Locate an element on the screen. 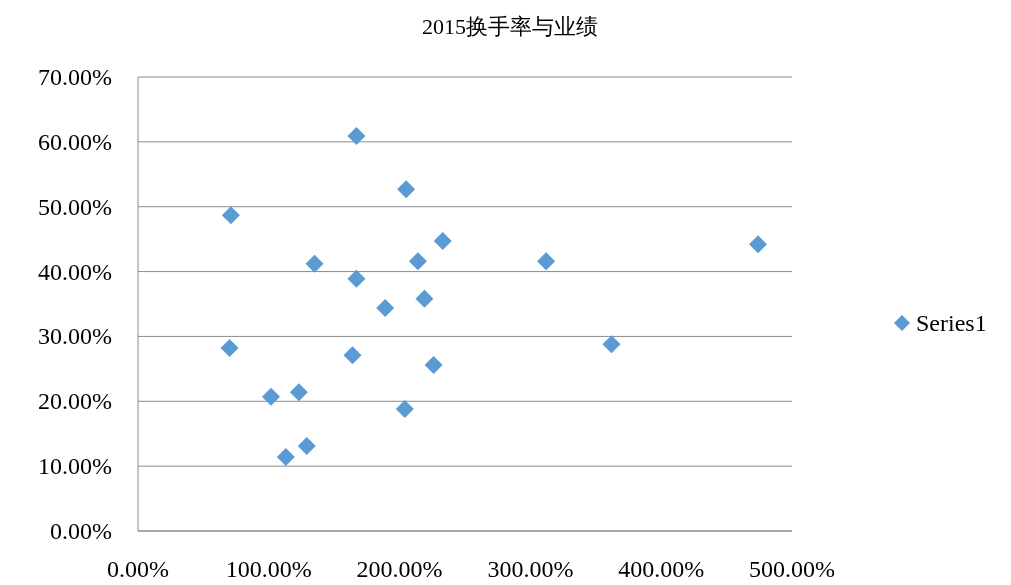 This screenshot has height=585, width=1011. y-tick-label: 70.00% is located at coordinates (75, 77).